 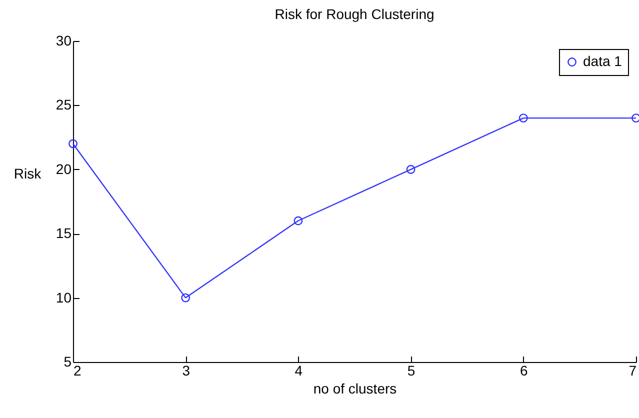 What do you see at coordinates (524, 370) in the screenshot?
I see `x-tick-label: 6` at bounding box center [524, 370].